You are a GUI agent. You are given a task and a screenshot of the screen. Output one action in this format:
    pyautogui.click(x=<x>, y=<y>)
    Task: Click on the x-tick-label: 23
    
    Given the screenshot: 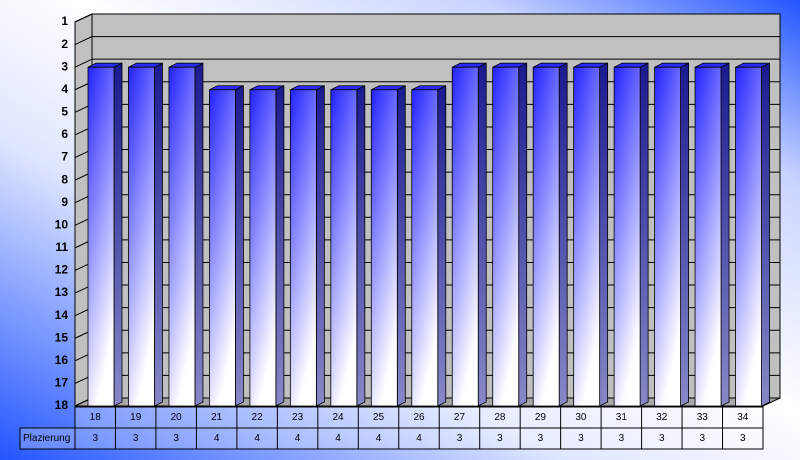 What is the action you would take?
    pyautogui.click(x=298, y=417)
    